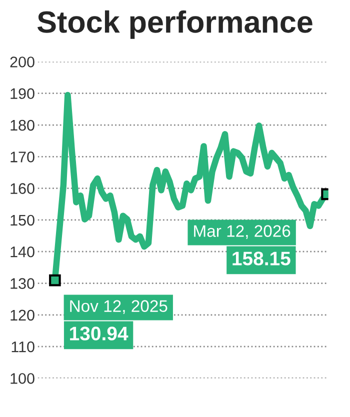 Image resolution: width=350 pixels, height=417 pixels. I want to click on chart-title: Stock performance, so click(174, 24).